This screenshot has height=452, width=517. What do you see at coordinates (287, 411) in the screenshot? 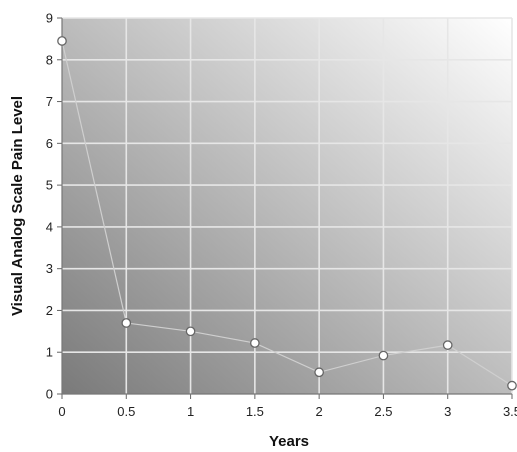
I see `x-tick-labels: 0 0.5 1 1.5 2 2.5 3 3.5` at bounding box center [287, 411].